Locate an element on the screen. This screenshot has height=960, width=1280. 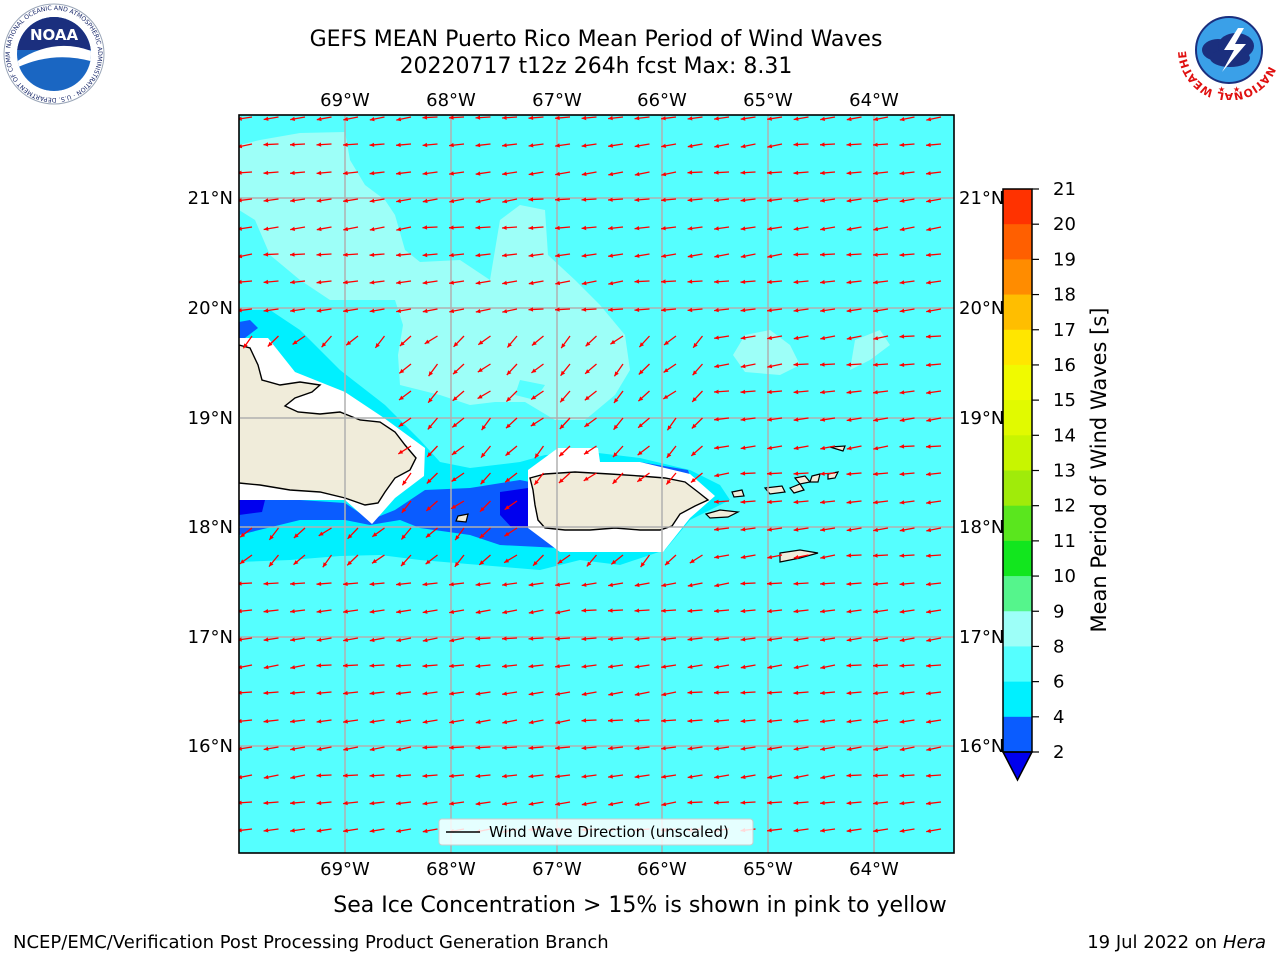
colorbar-tick-label: 14 is located at coordinates (1064, 435).